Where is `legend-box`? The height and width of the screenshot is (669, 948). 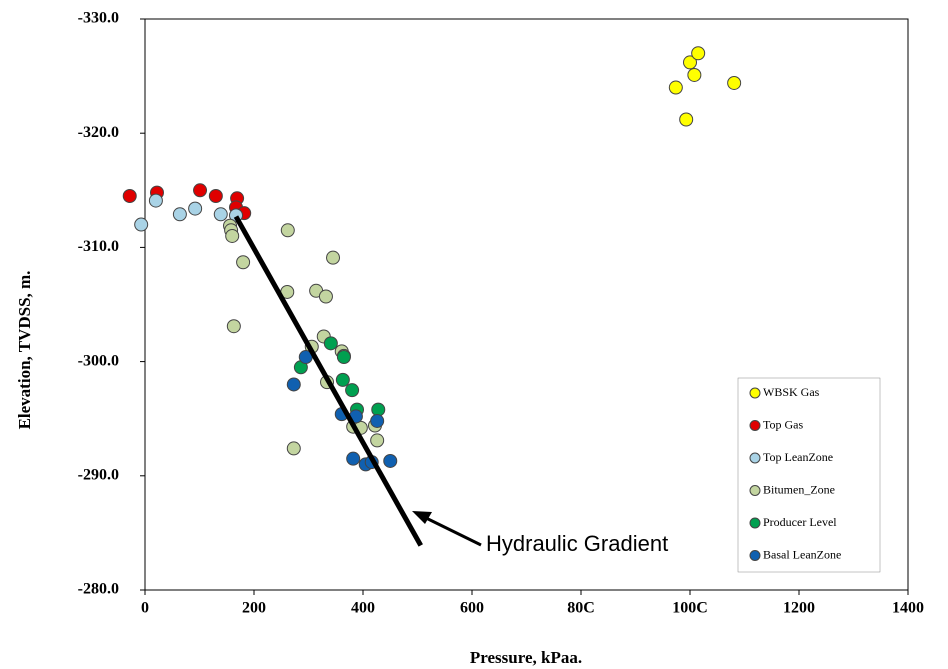 legend-box is located at coordinates (809, 475).